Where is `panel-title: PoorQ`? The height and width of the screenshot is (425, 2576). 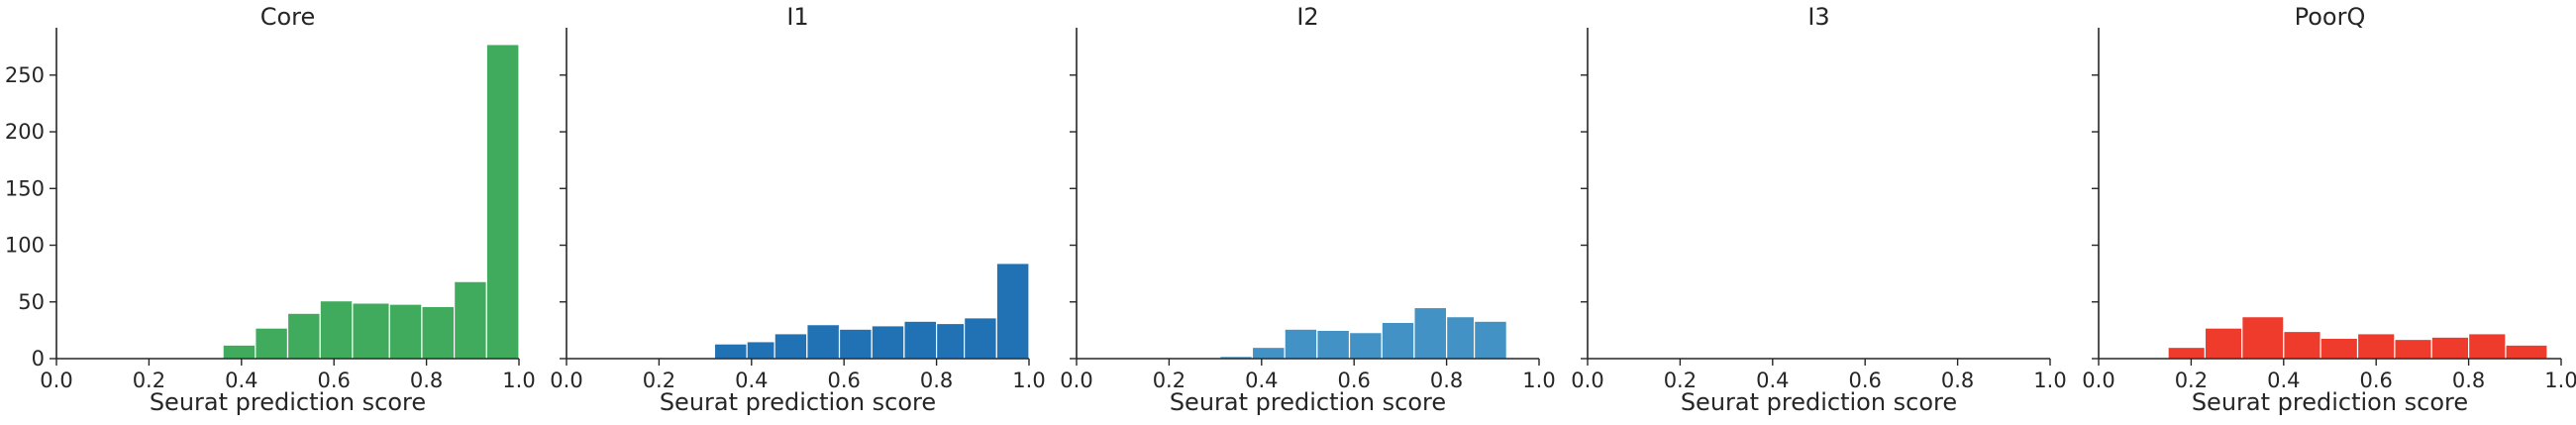
panel-title: PoorQ is located at coordinates (2330, 17).